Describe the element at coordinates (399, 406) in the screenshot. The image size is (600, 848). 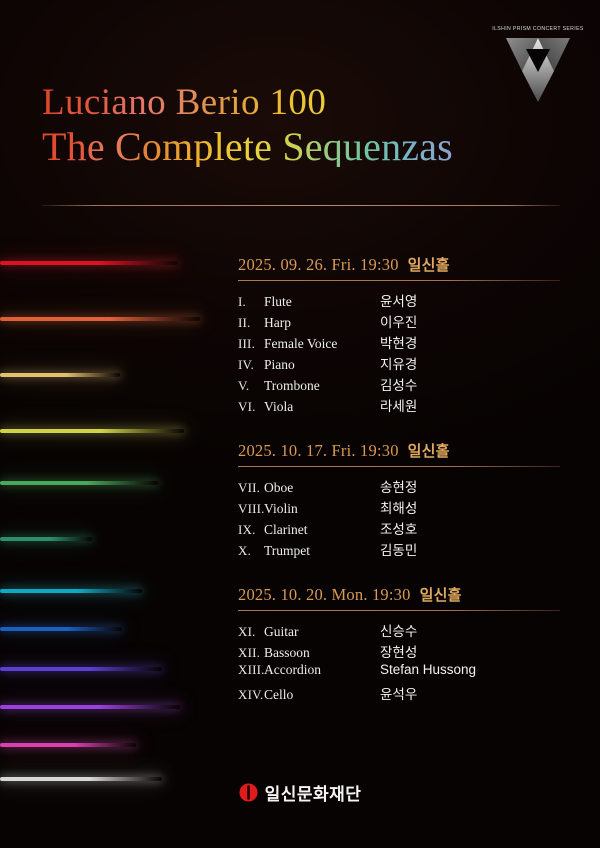
I see `program-row-performer: 라세원` at that location.